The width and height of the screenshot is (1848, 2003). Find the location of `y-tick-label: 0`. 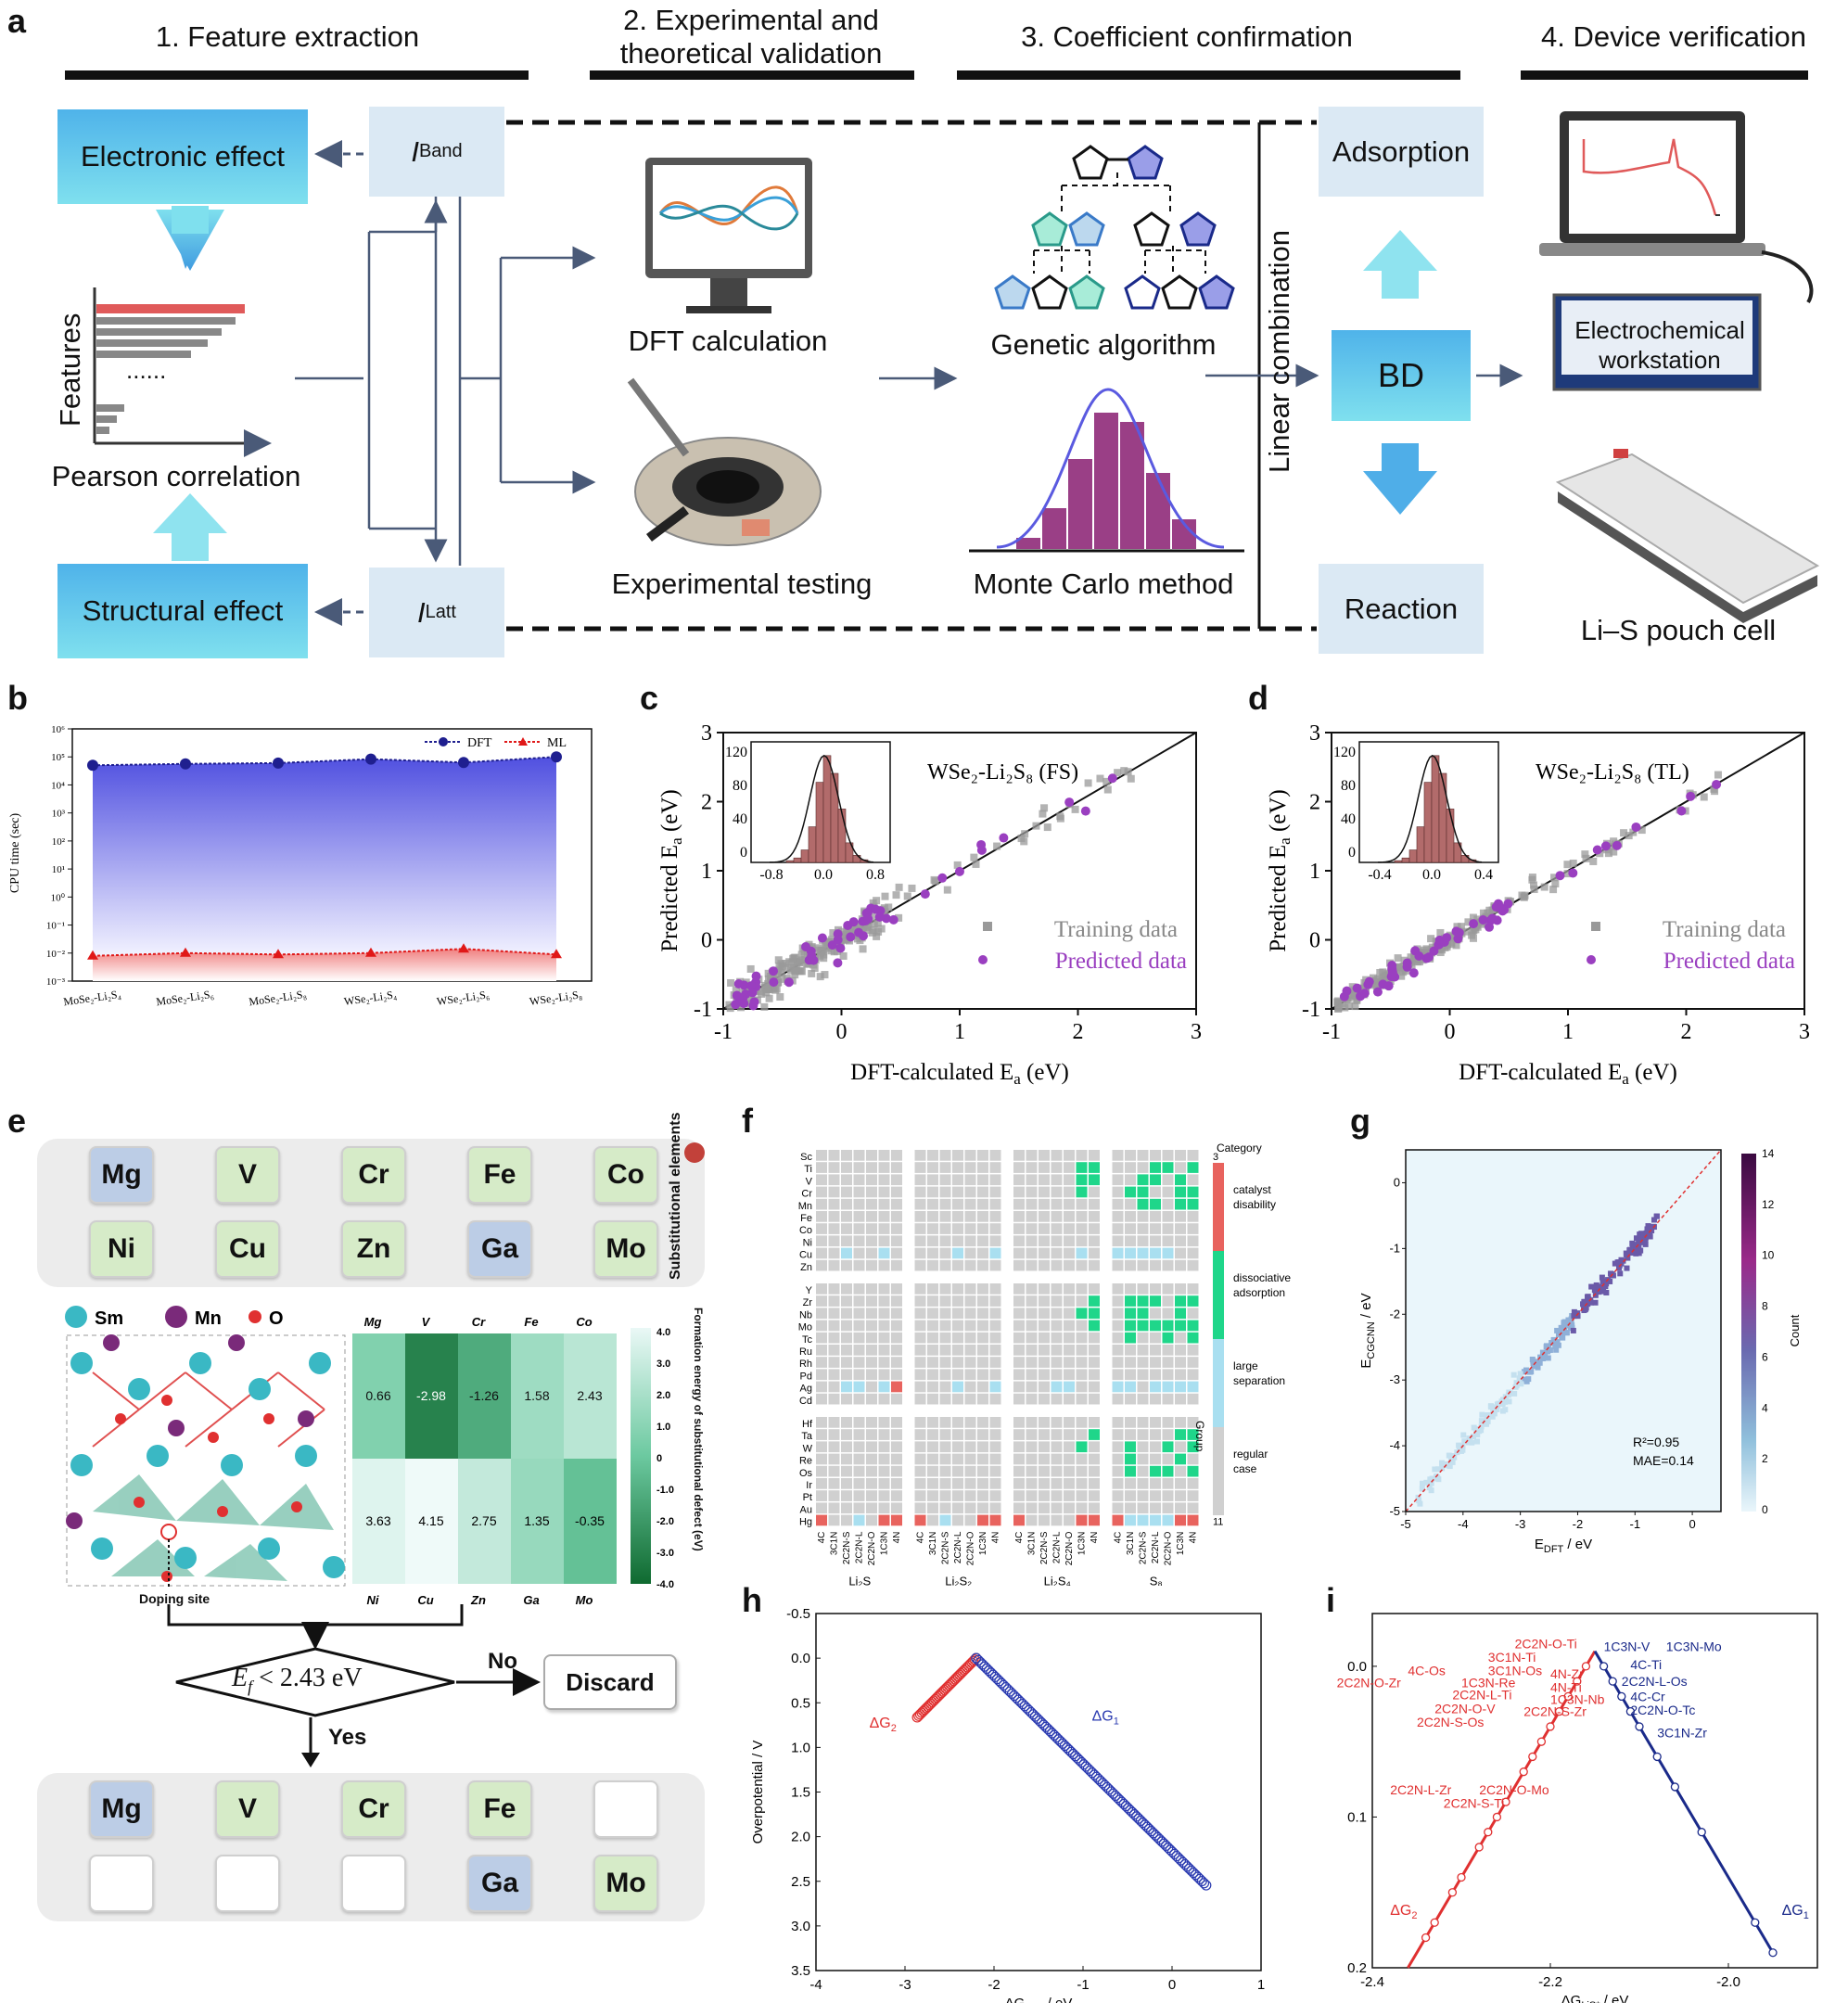

y-tick-label: 0 is located at coordinates (1315, 941).